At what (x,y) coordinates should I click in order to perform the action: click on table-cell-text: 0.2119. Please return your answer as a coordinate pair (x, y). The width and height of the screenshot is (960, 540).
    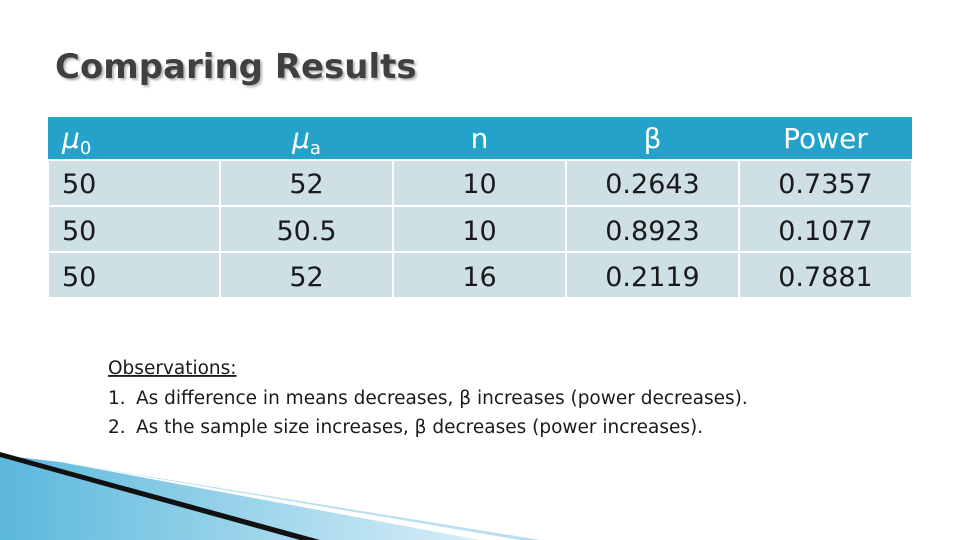
    Looking at the image, I should click on (652, 277).